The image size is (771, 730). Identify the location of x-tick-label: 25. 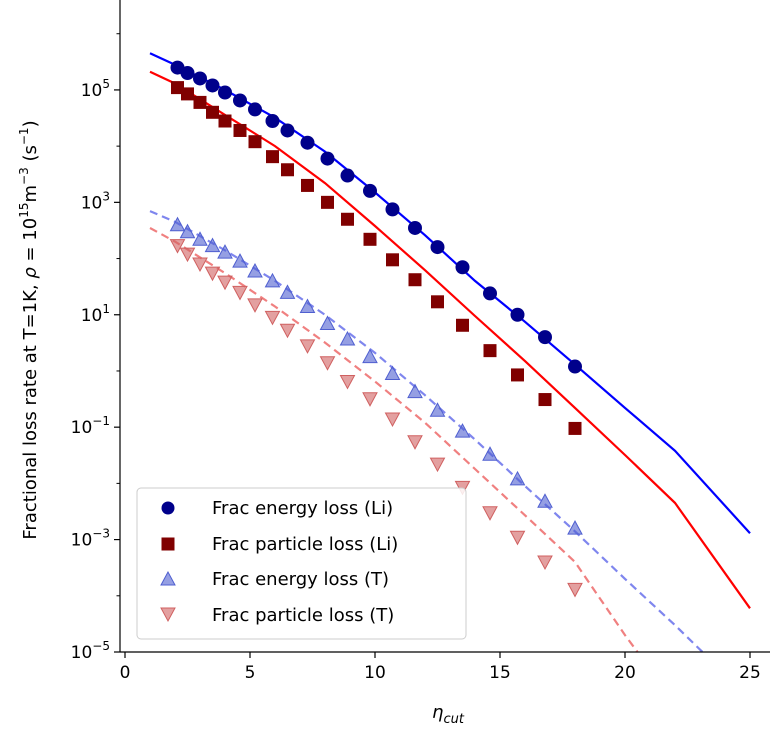
(750, 673).